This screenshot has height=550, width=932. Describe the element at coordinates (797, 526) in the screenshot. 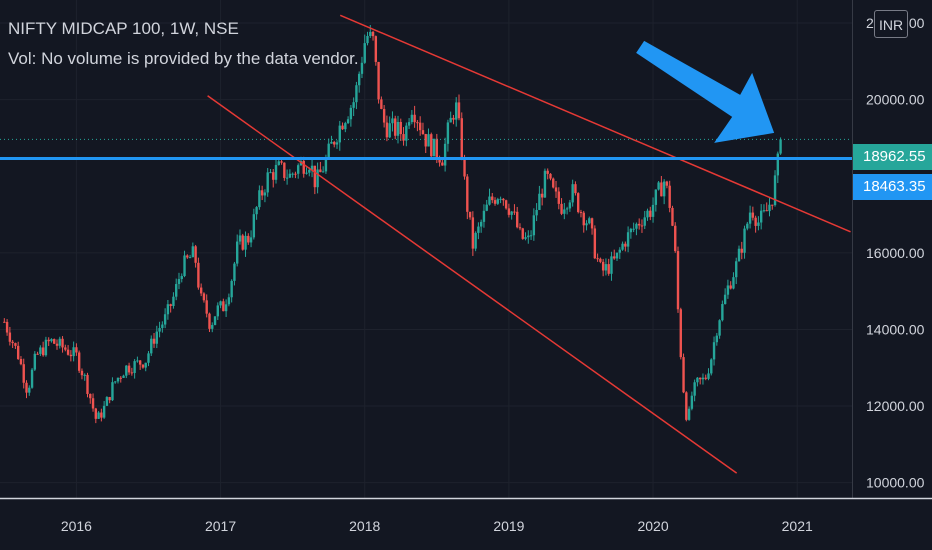

I see `time-tick-label: 2021` at that location.